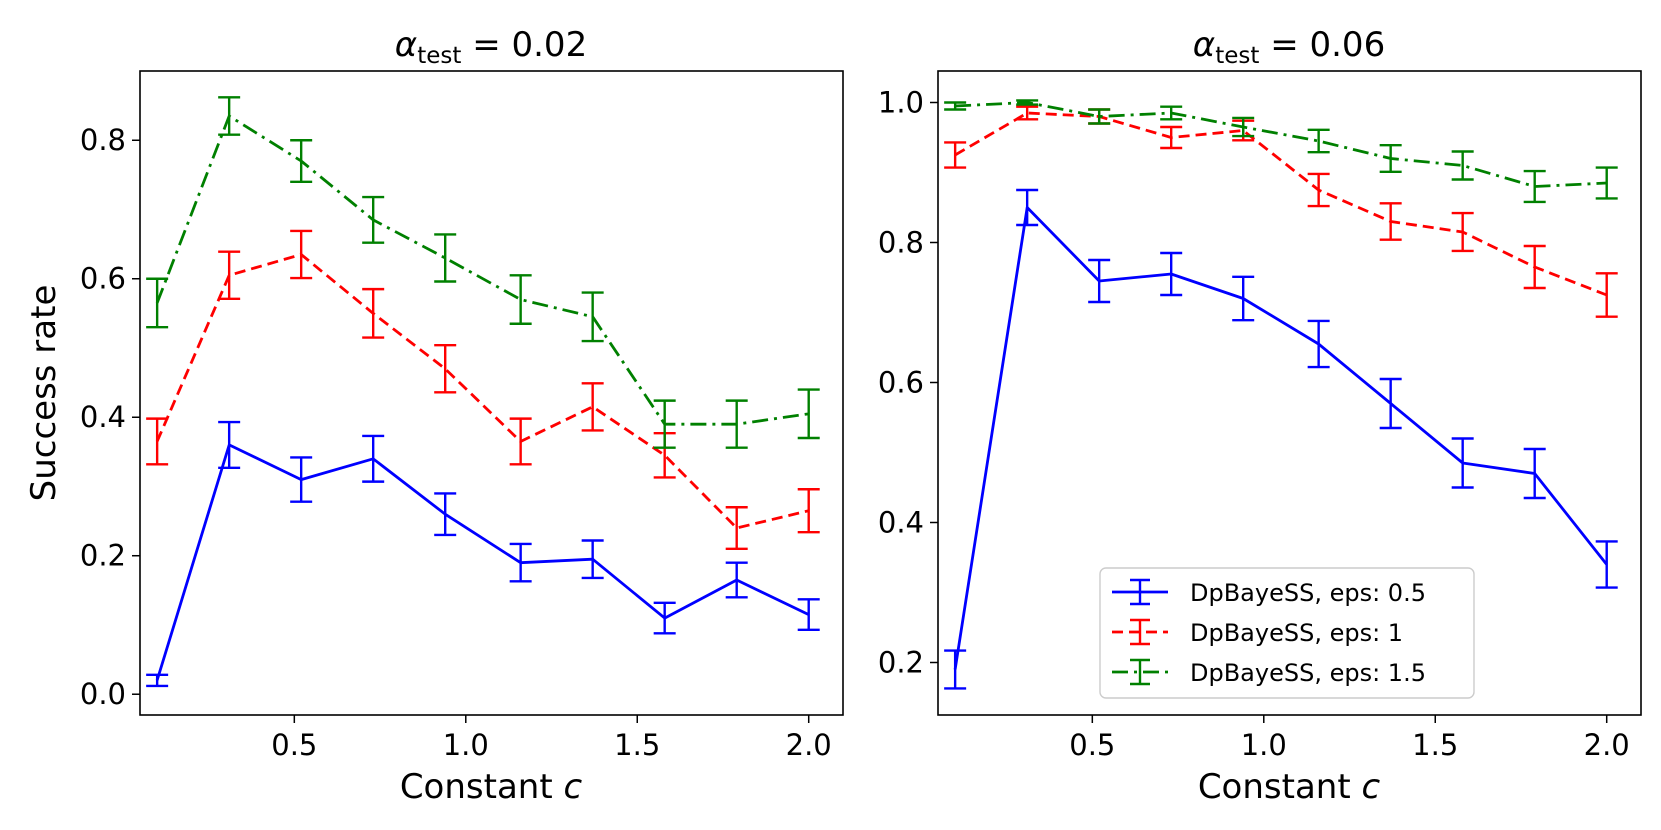 The image size is (1661, 830). Describe the element at coordinates (466, 745) in the screenshot. I see `x-tick-label-left: 1.0` at that location.